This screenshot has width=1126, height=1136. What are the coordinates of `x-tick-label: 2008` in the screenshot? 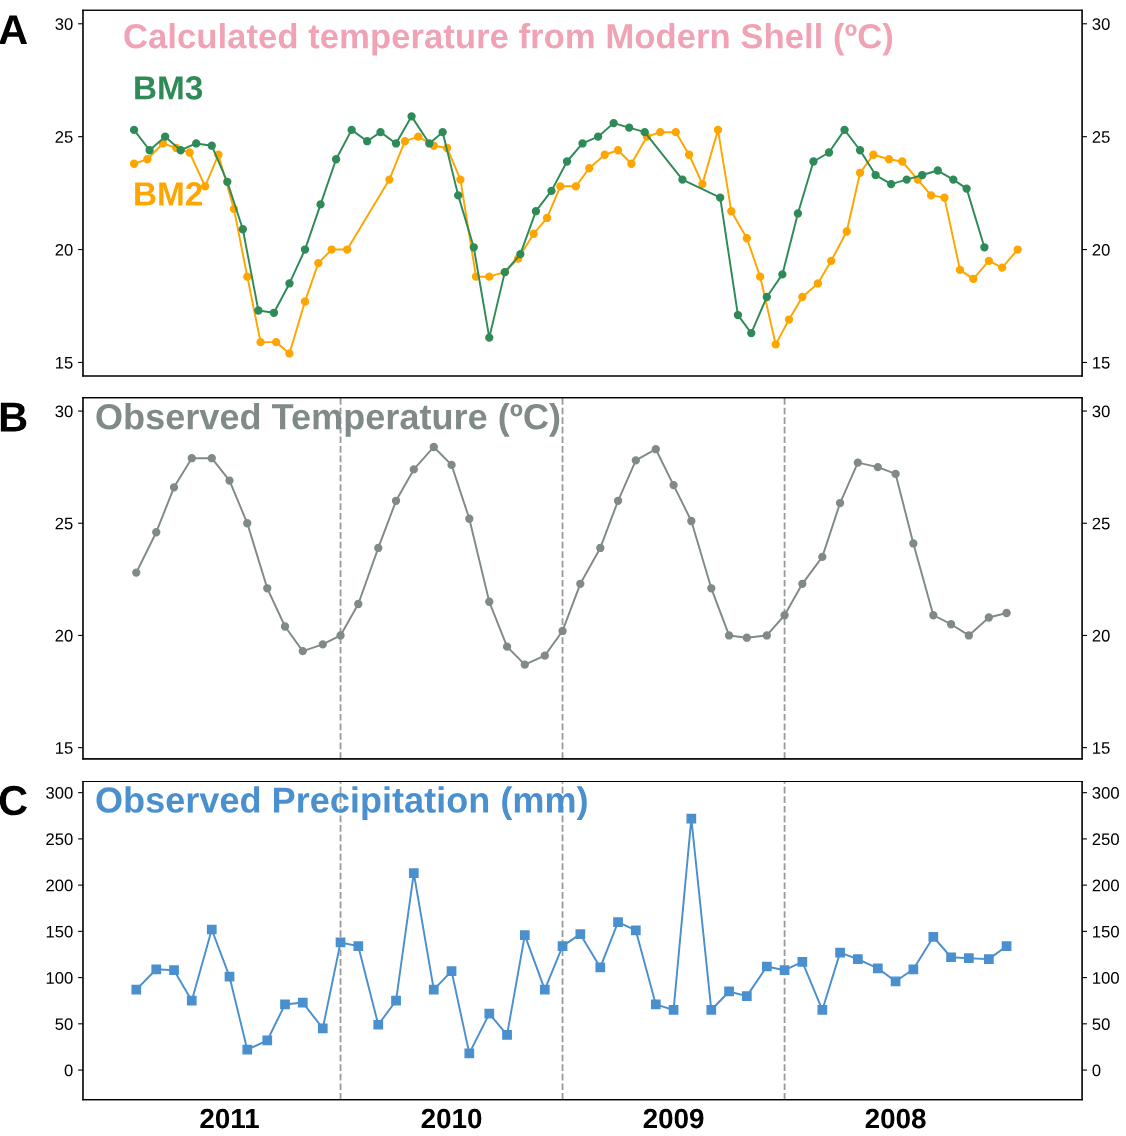 It's located at (895, 1118).